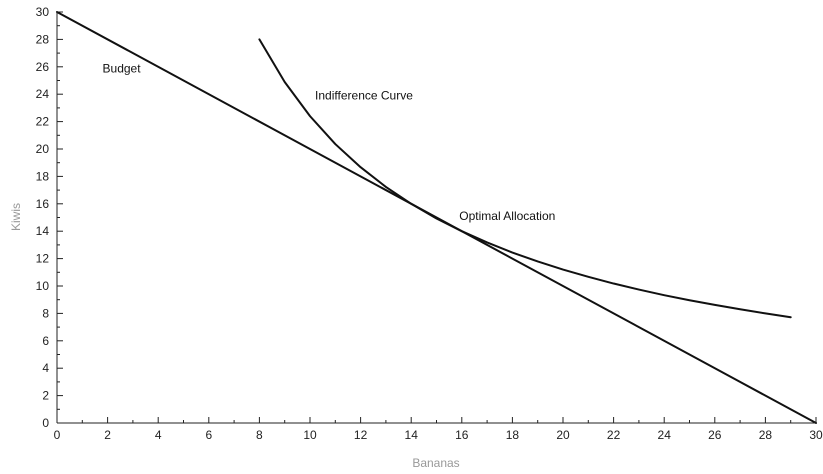  What do you see at coordinates (507, 216) in the screenshot?
I see `annotation-optimal: Optimal Allocation` at bounding box center [507, 216].